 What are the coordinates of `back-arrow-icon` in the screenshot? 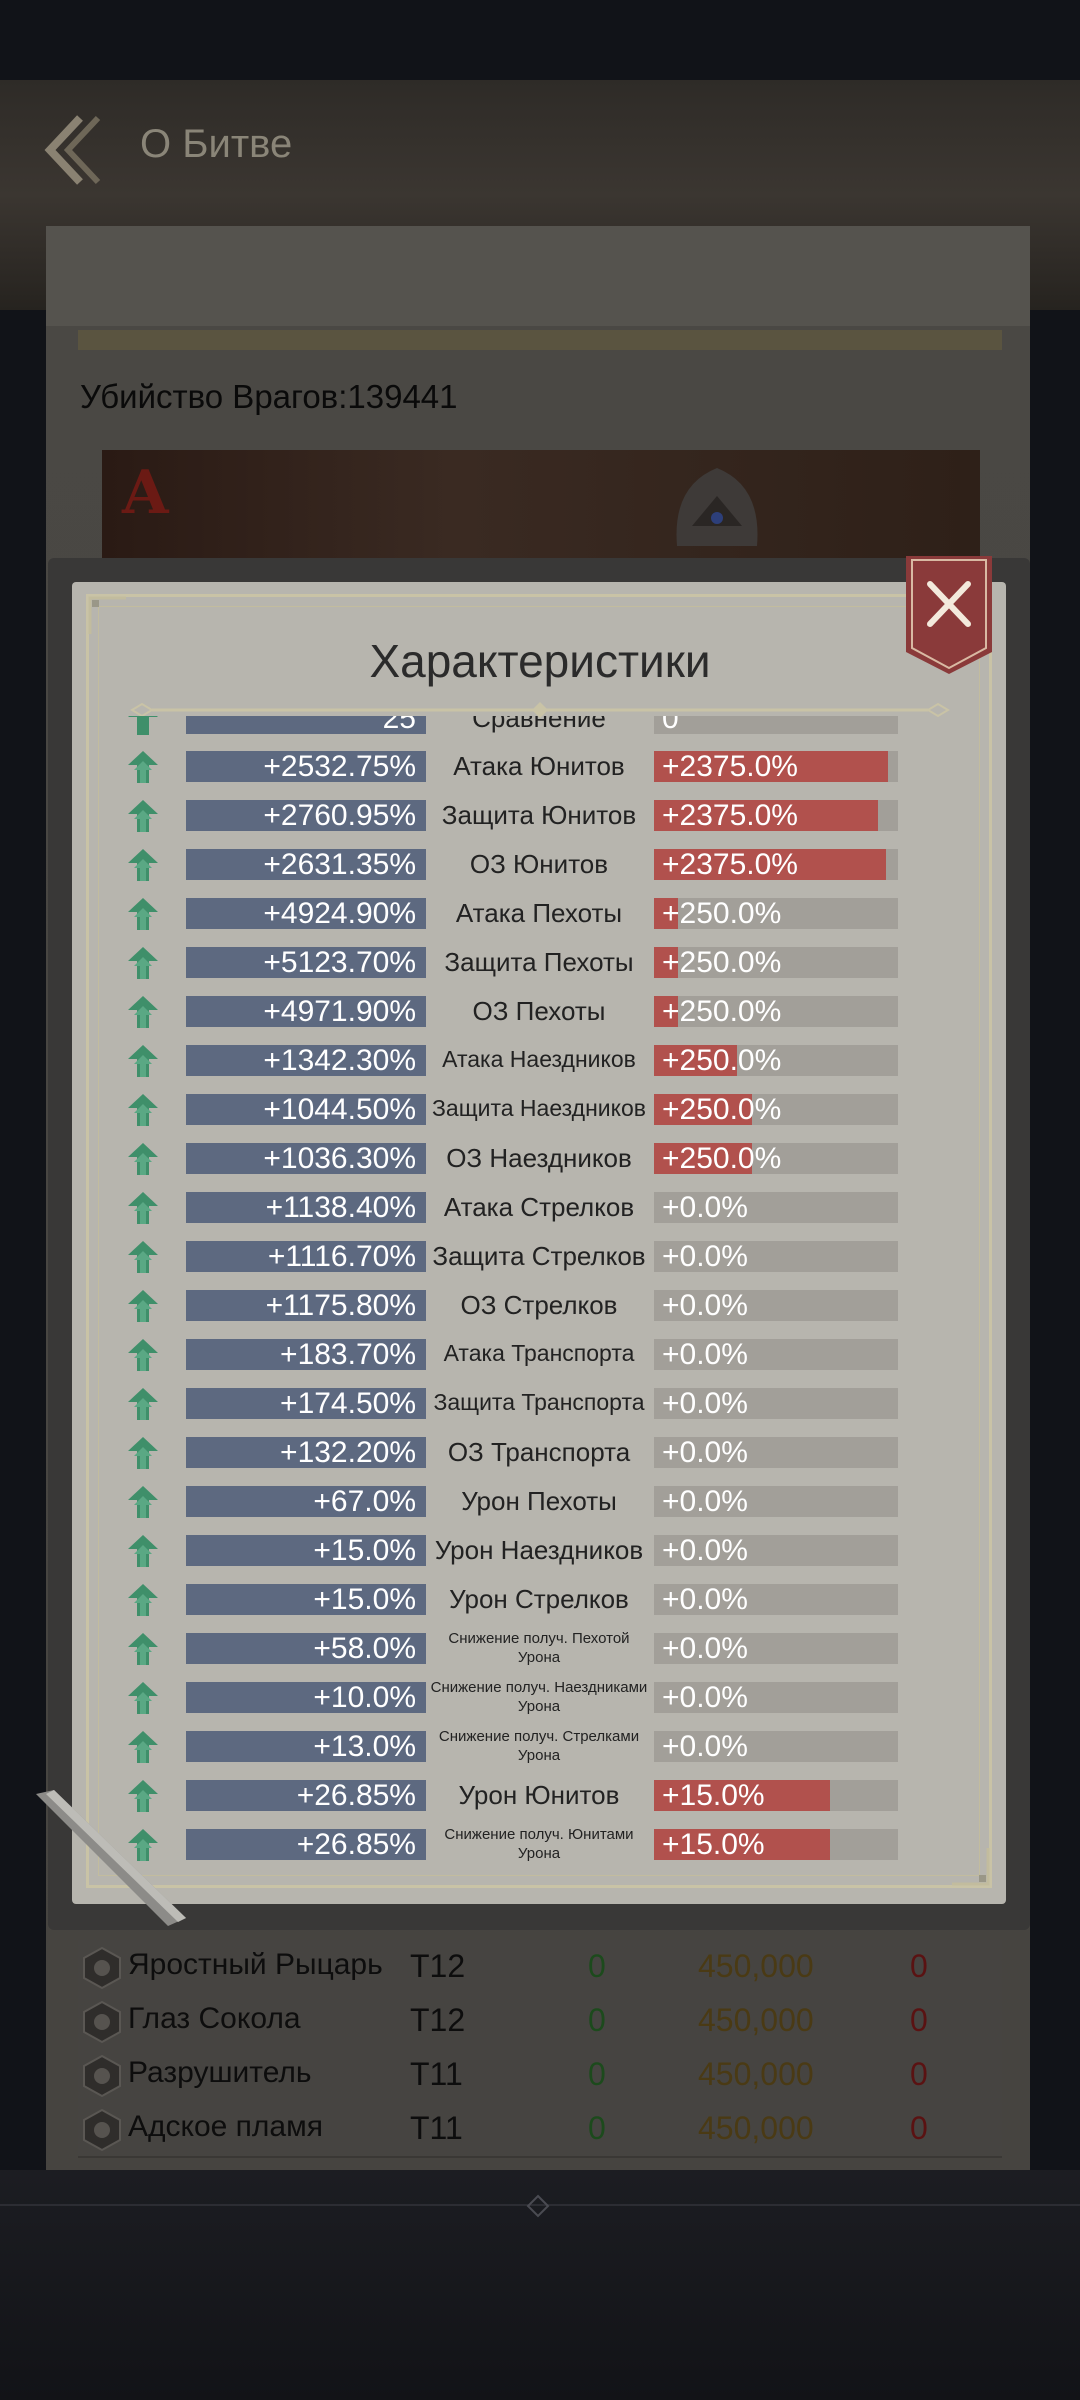 It's located at (75, 150).